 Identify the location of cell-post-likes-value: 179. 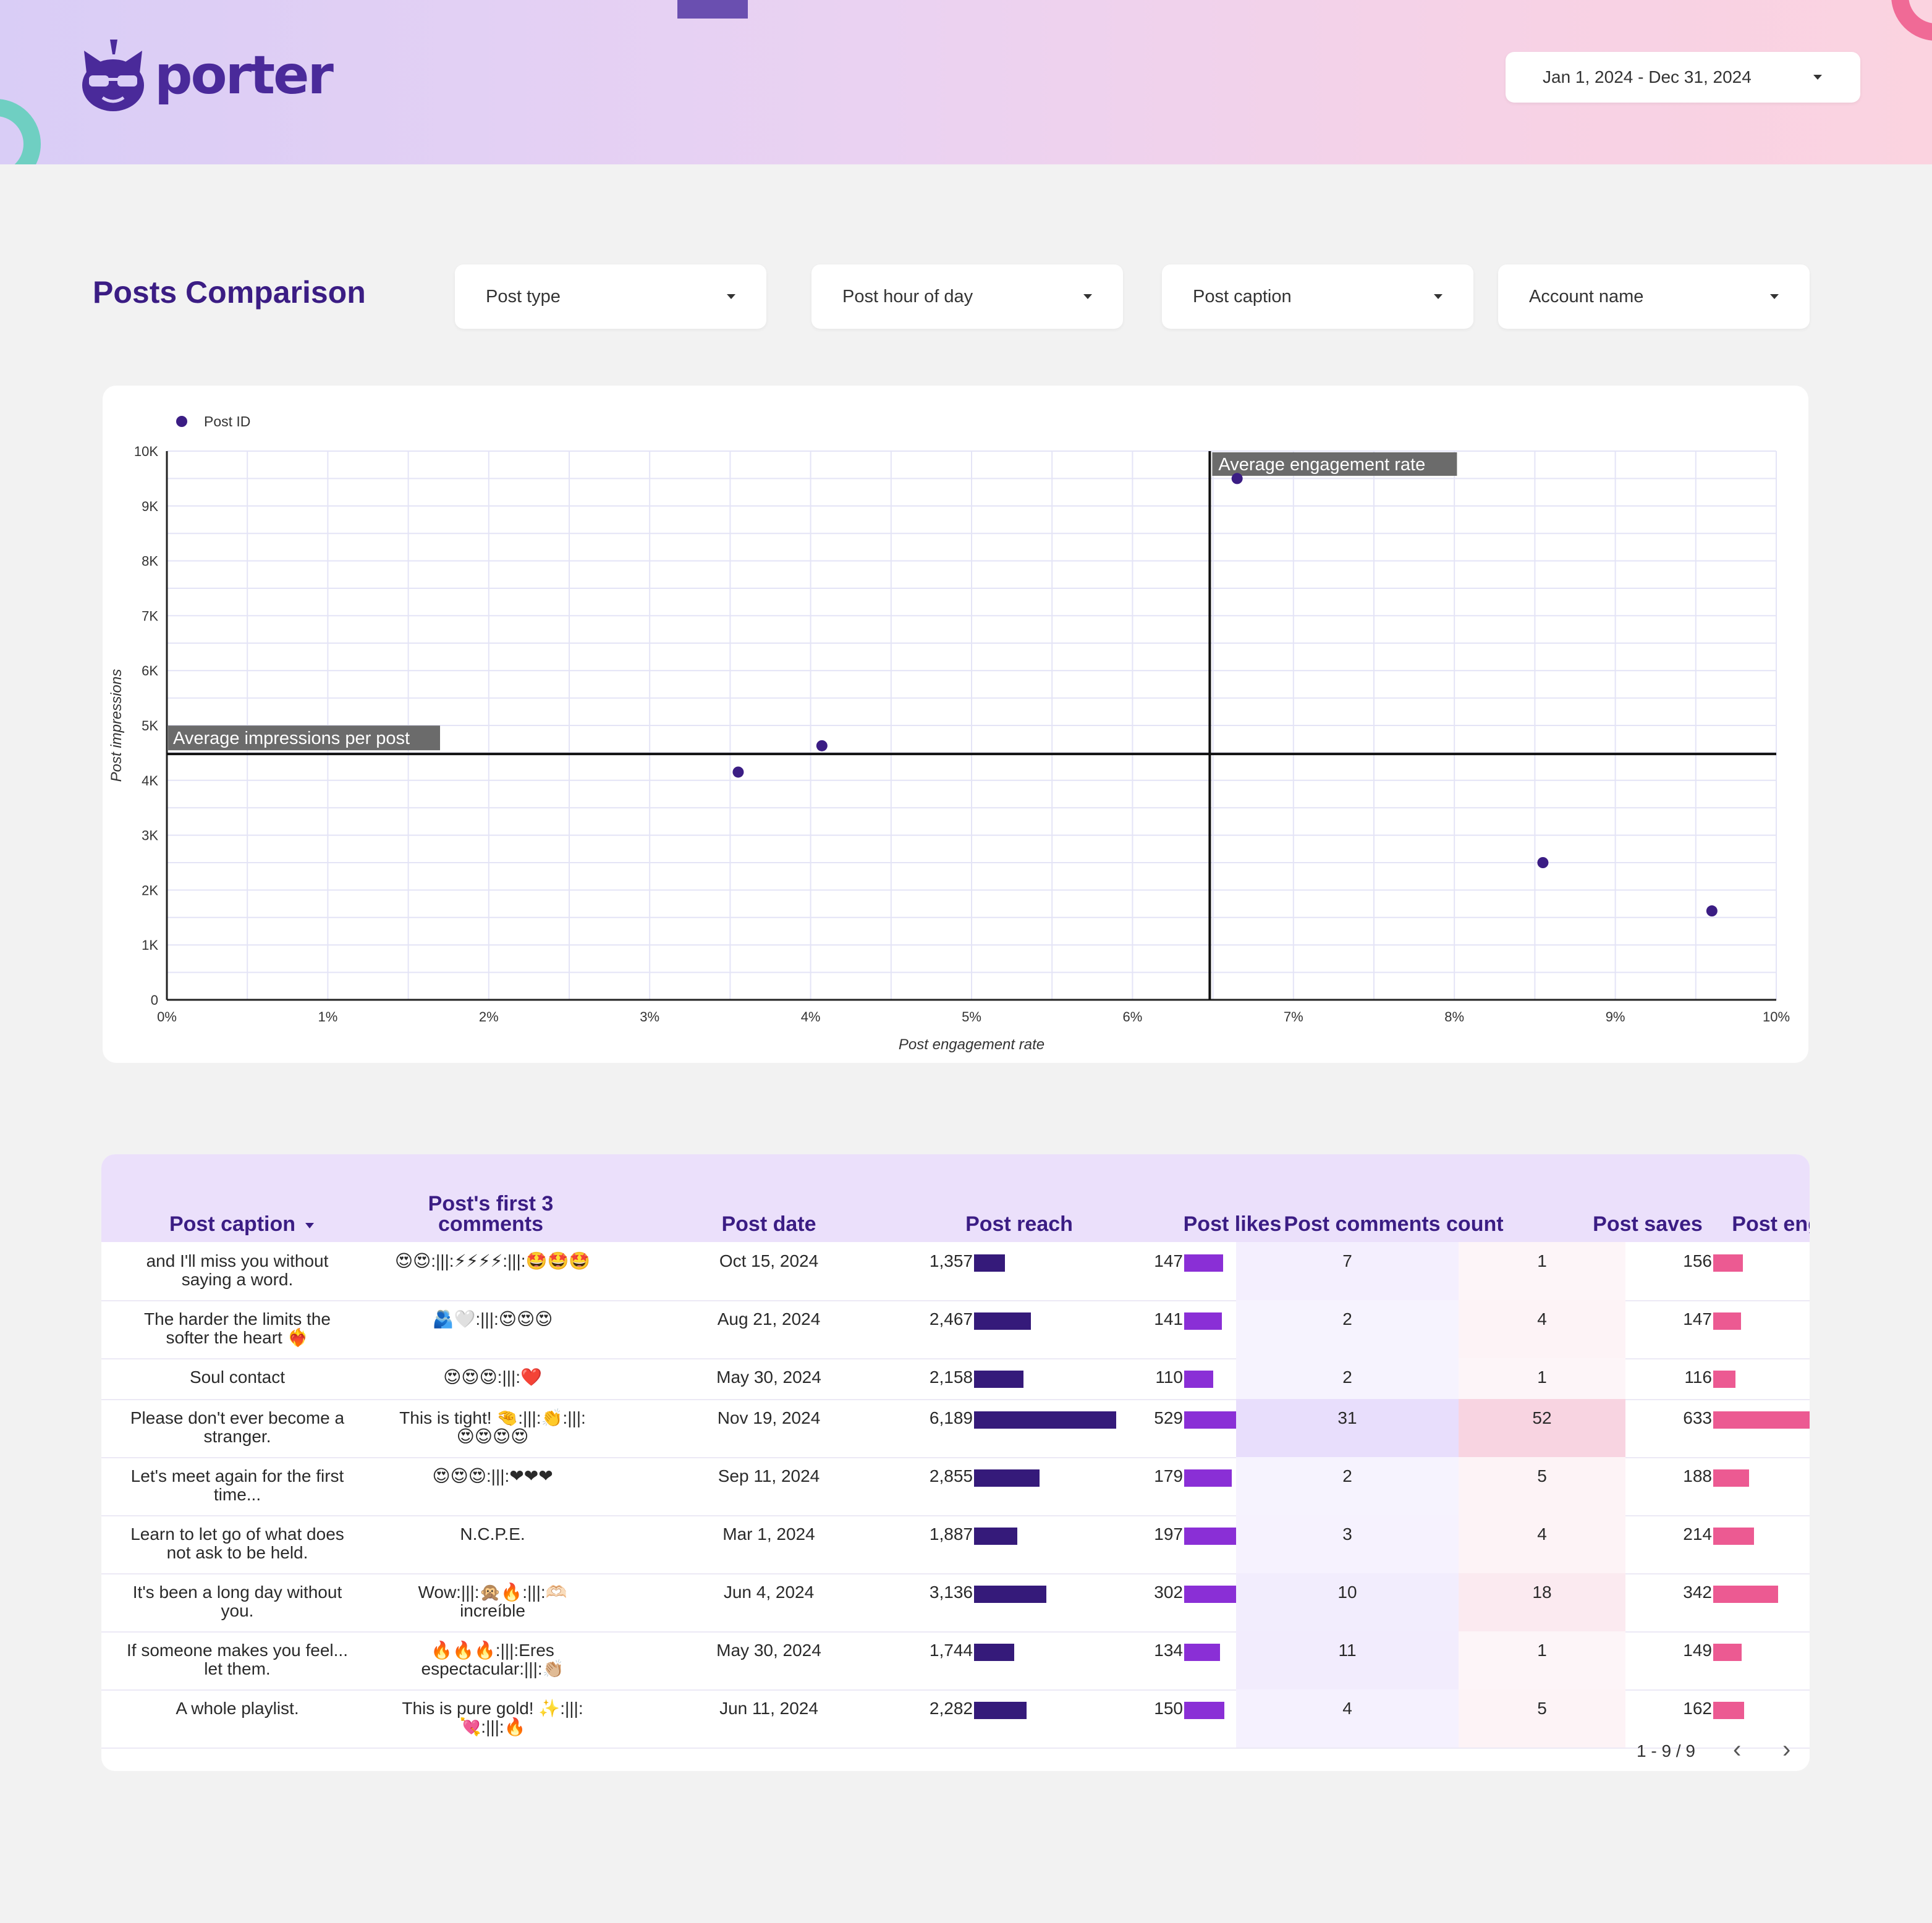
(1168, 1476).